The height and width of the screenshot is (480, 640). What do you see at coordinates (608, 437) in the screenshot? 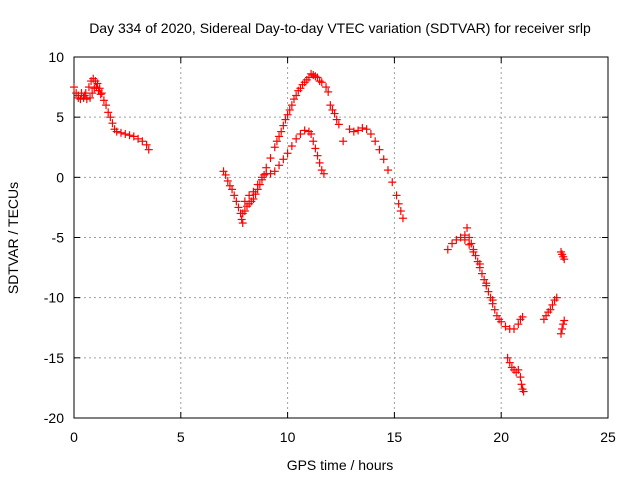
I see `x-tick-label: 25` at bounding box center [608, 437].